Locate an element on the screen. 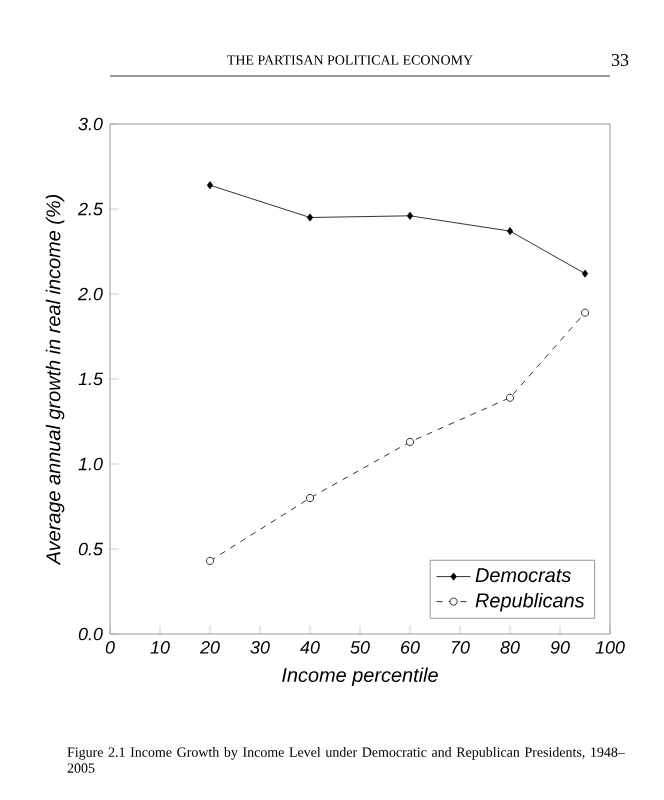 The height and width of the screenshot is (800, 664). y-tick-label: 2.0 is located at coordinates (90, 294).